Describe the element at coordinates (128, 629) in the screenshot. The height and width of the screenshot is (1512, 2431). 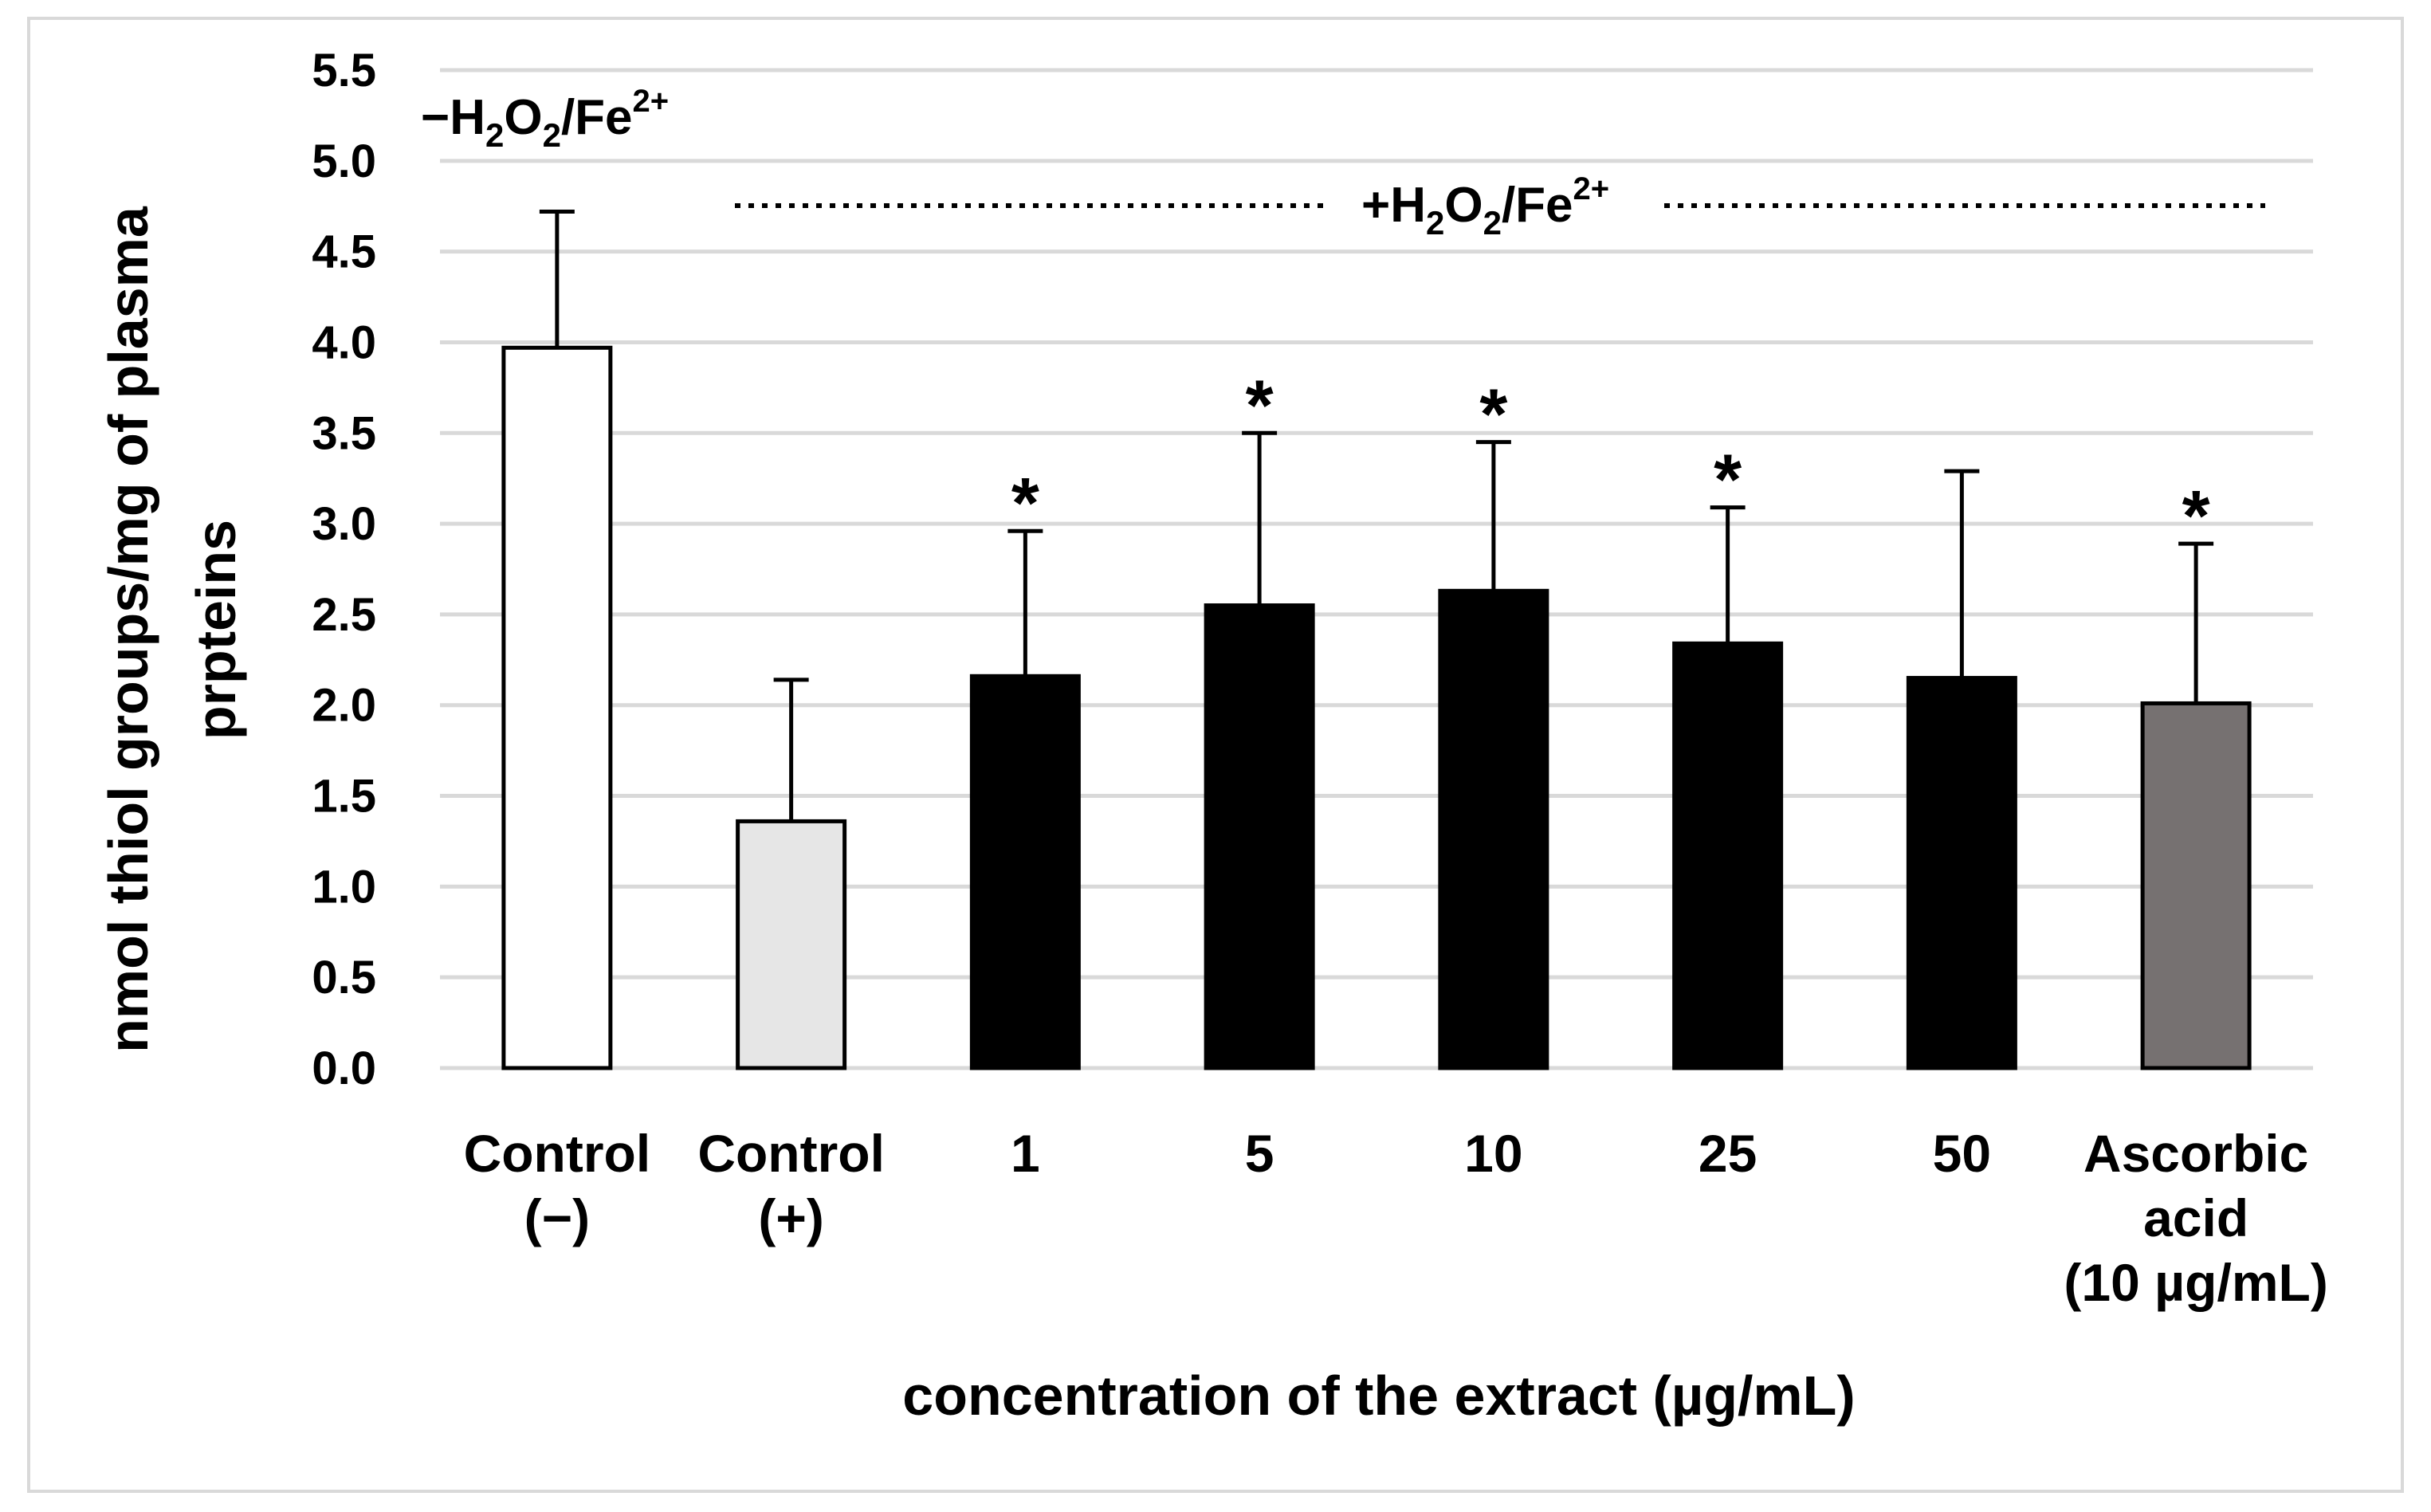
I see `y-axis-title-line1: nmol thiol groups/mg of plasma` at that location.